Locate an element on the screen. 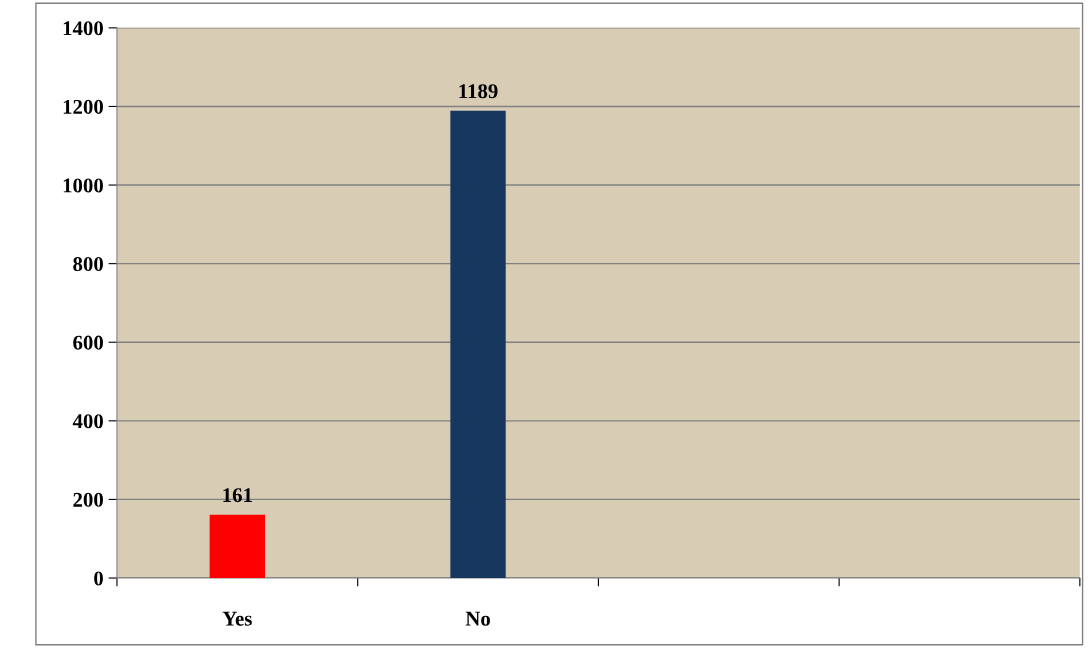  data-label: 161 is located at coordinates (237, 495).